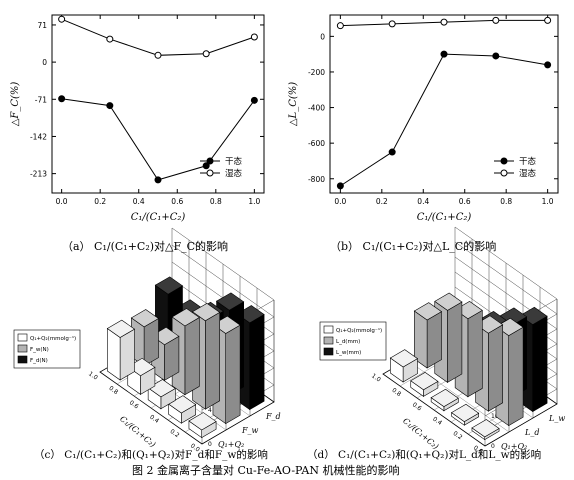  What do you see at coordinates (62, 201) in the screenshot?
I see `x-tick-label-a: 0.0` at bounding box center [62, 201].